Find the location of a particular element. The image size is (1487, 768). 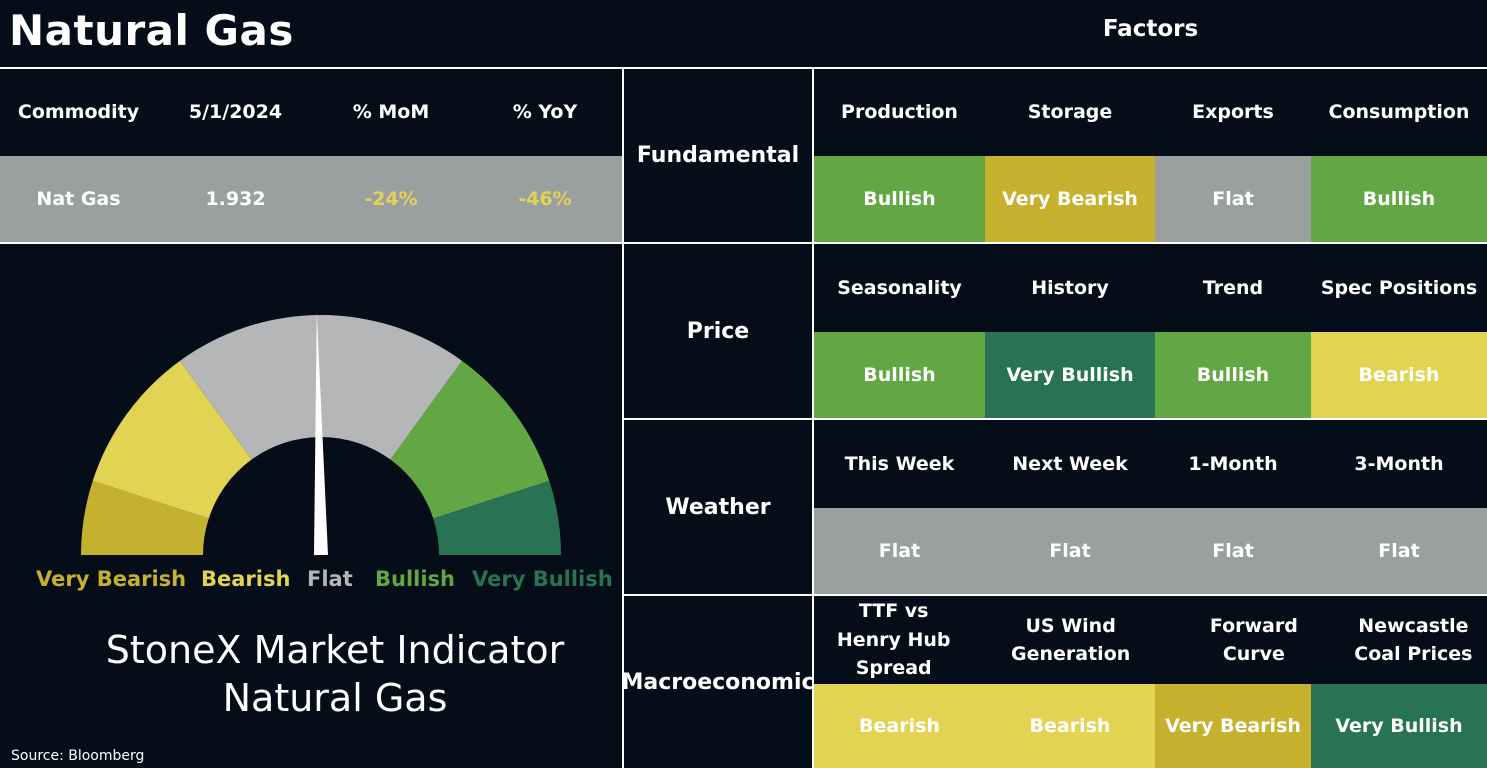

factor-name: This Week is located at coordinates (899, 463).